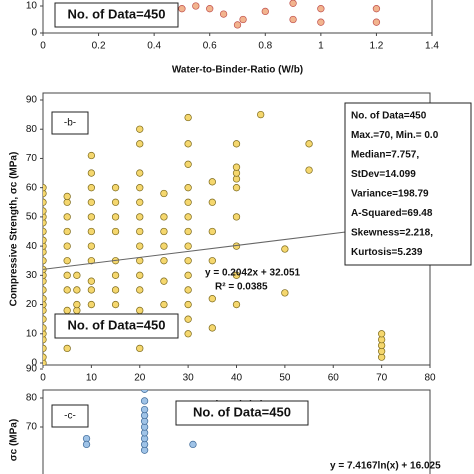 This screenshot has width=474, height=474. I want to click on y-tick-label: 20, so click(32, 304).